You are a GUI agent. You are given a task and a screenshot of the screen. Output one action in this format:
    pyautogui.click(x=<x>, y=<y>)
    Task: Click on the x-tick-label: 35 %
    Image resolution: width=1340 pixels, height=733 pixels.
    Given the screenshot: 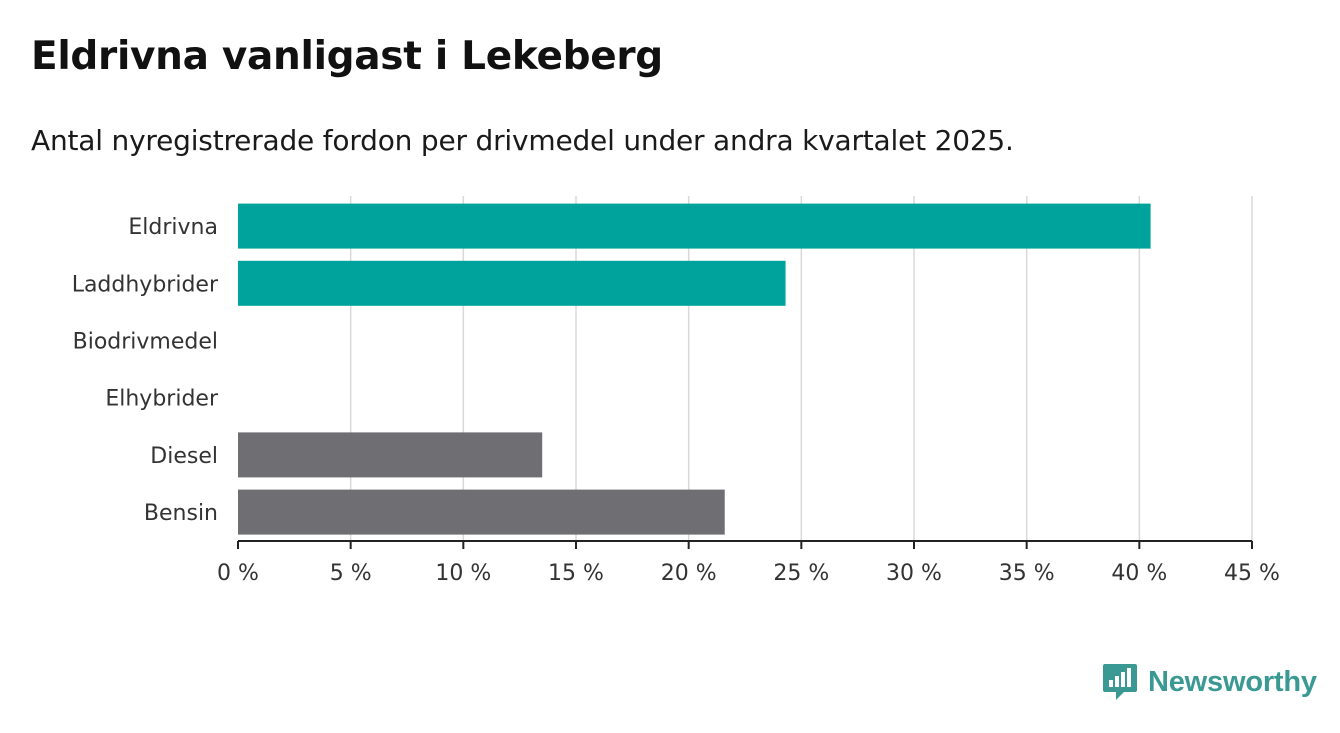 What is the action you would take?
    pyautogui.click(x=1027, y=573)
    